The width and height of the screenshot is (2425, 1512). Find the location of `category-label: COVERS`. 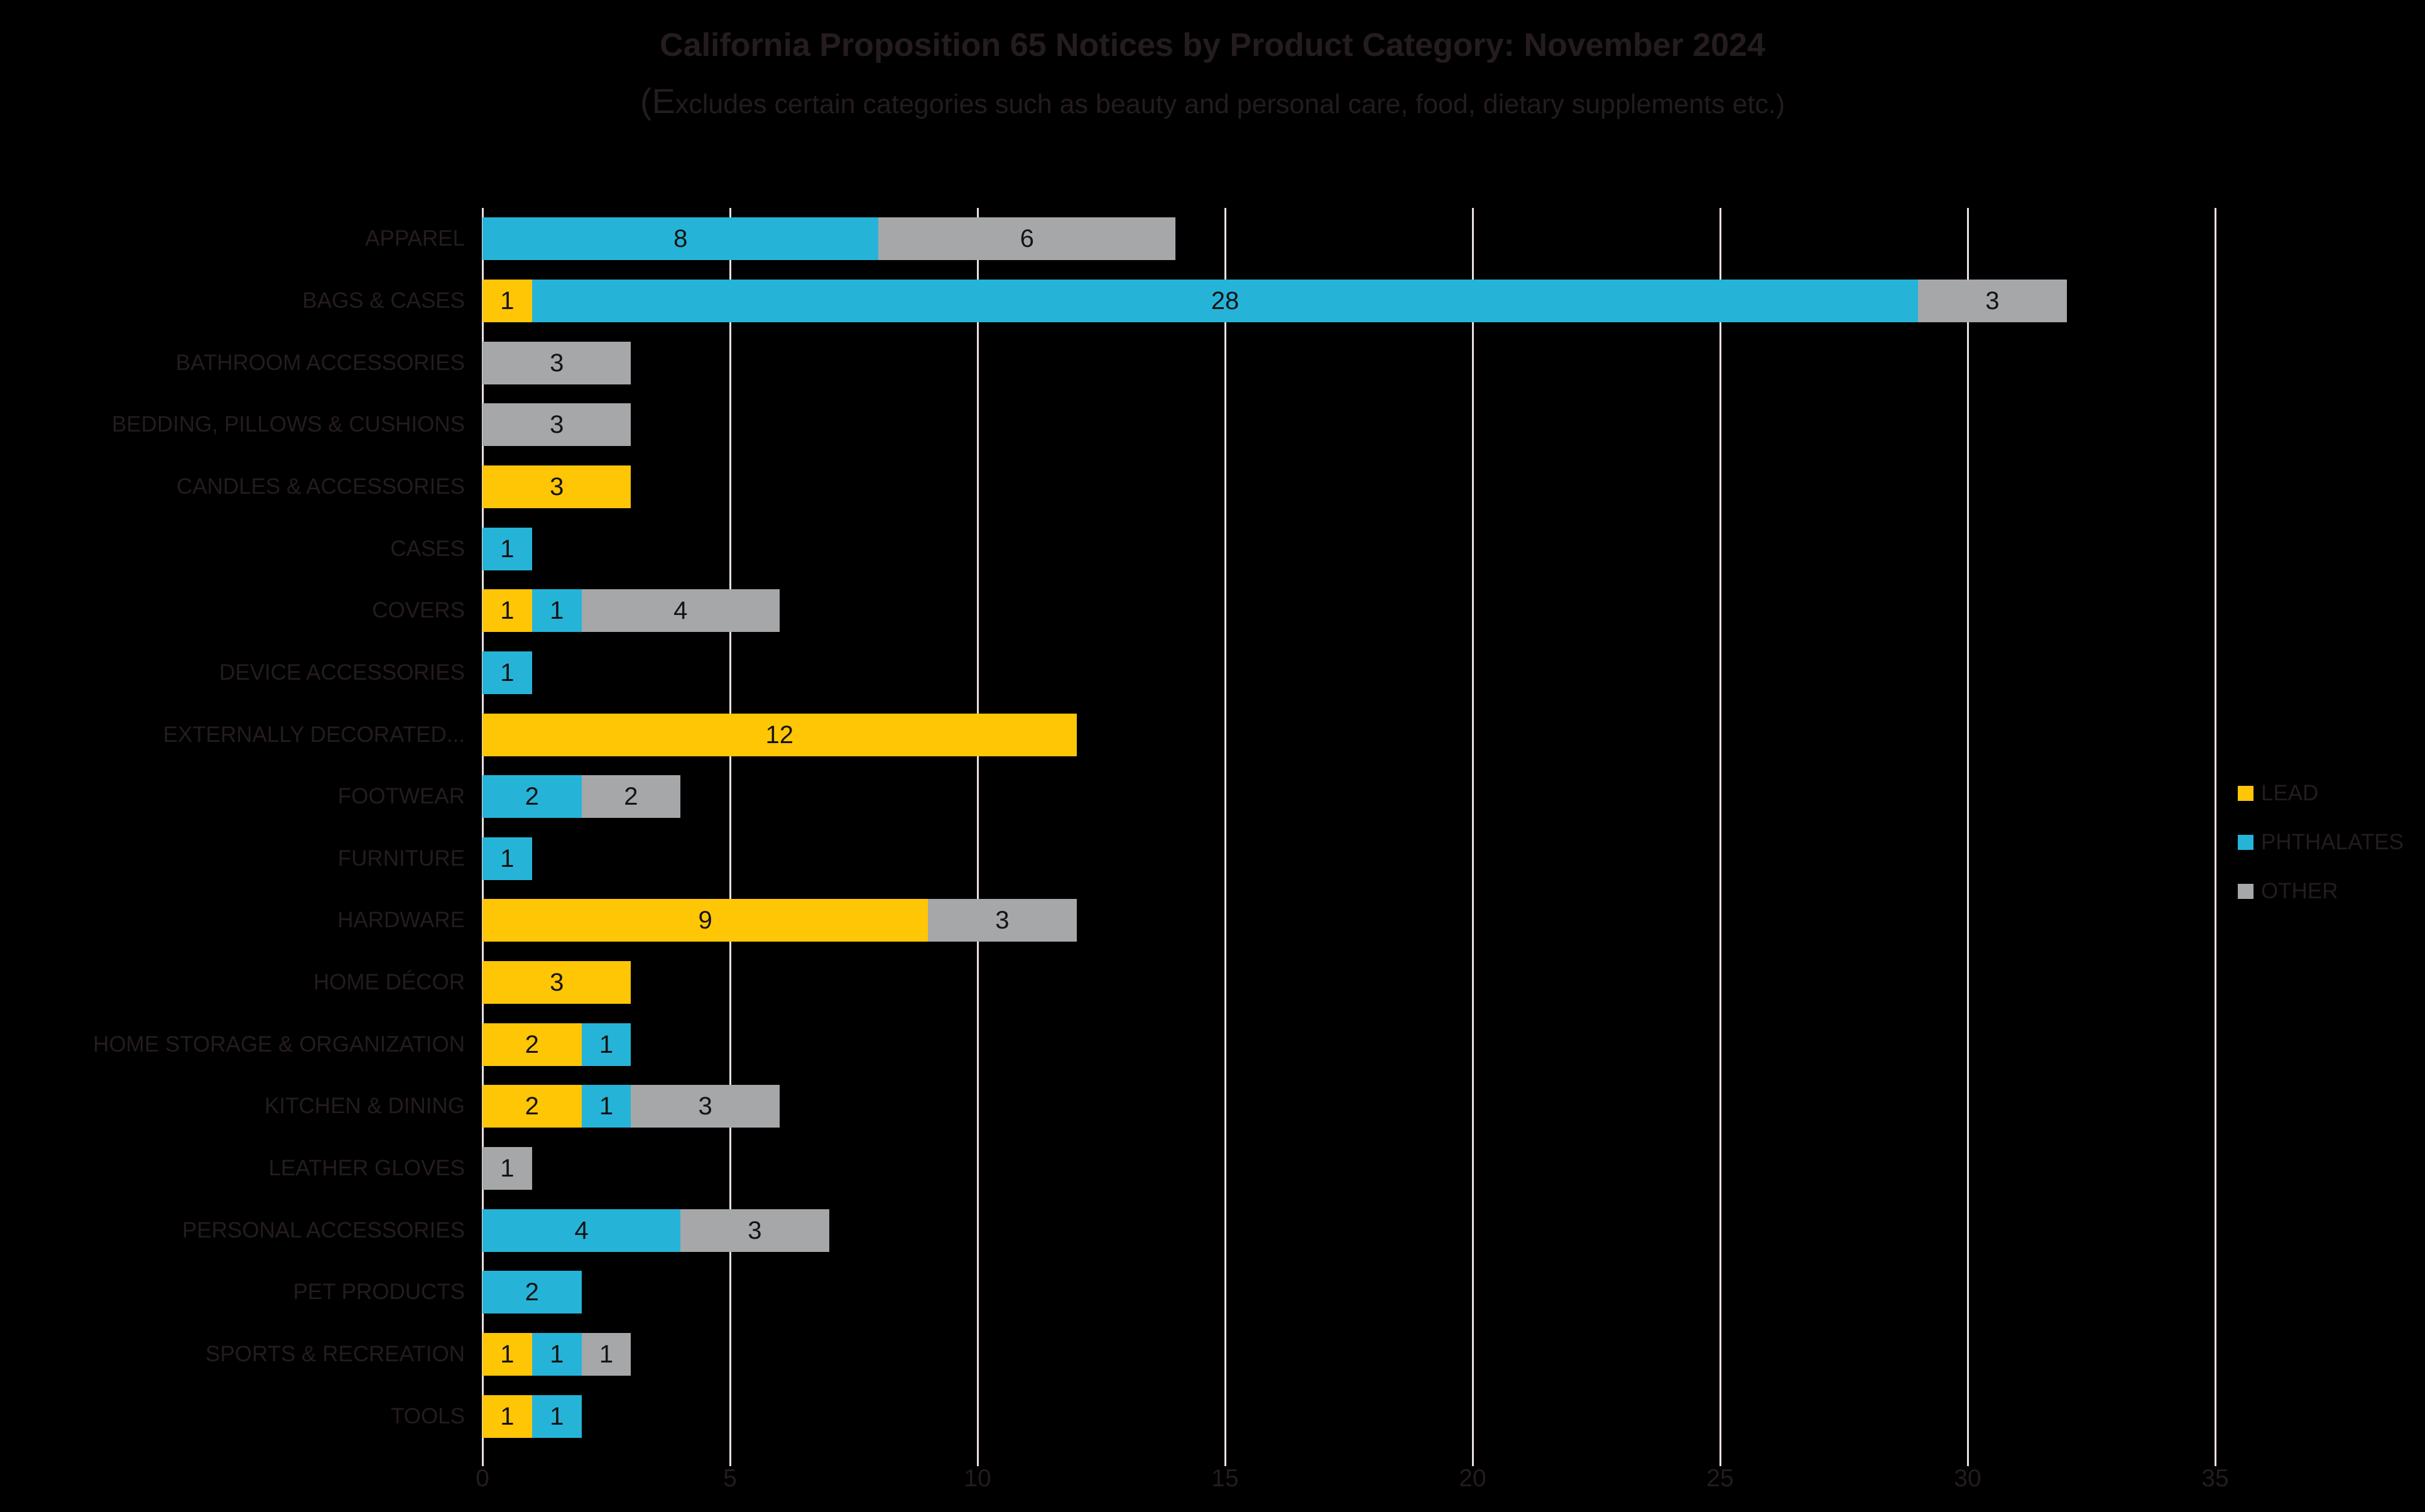

category-label: COVERS is located at coordinates (418, 610).